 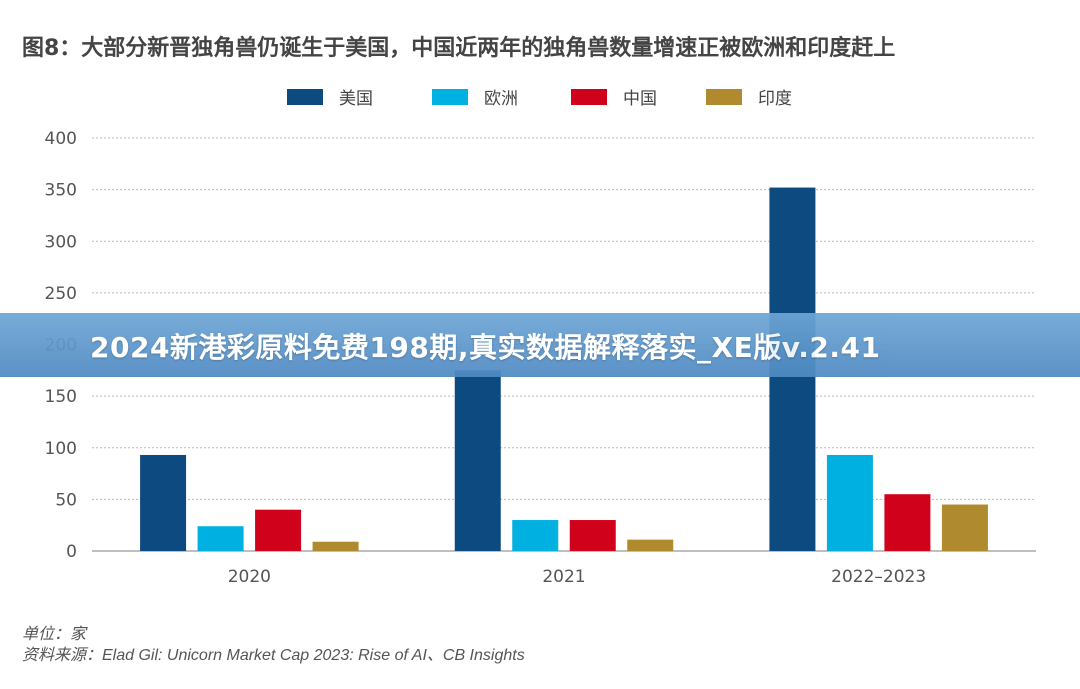 I want to click on y-tick-label: 50, so click(x=66, y=500).